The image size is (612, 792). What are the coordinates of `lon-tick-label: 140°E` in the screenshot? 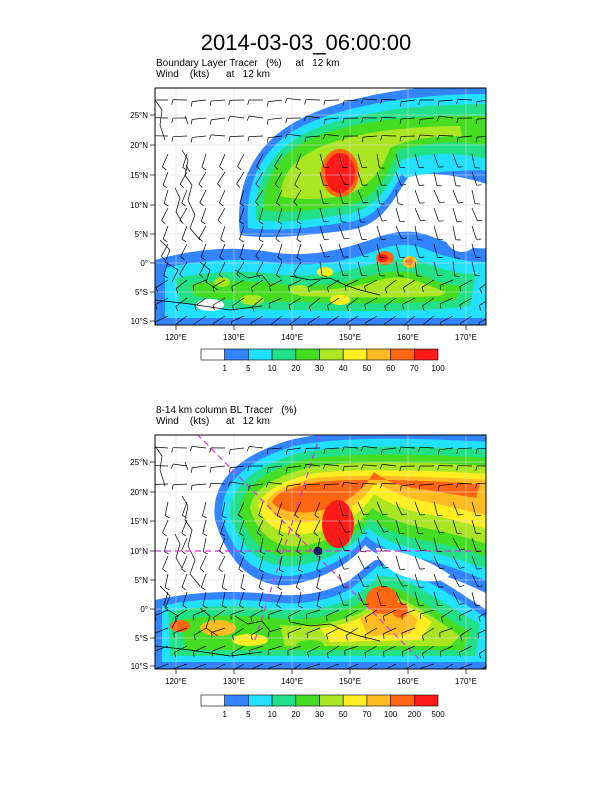 It's located at (292, 337).